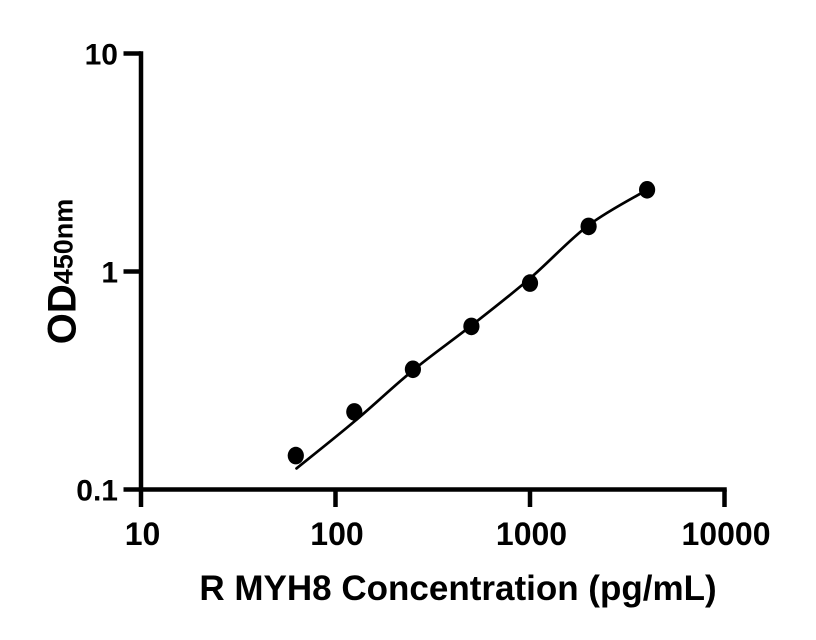 The height and width of the screenshot is (640, 816). I want to click on y-axis-title: OD450nm, so click(63, 272).